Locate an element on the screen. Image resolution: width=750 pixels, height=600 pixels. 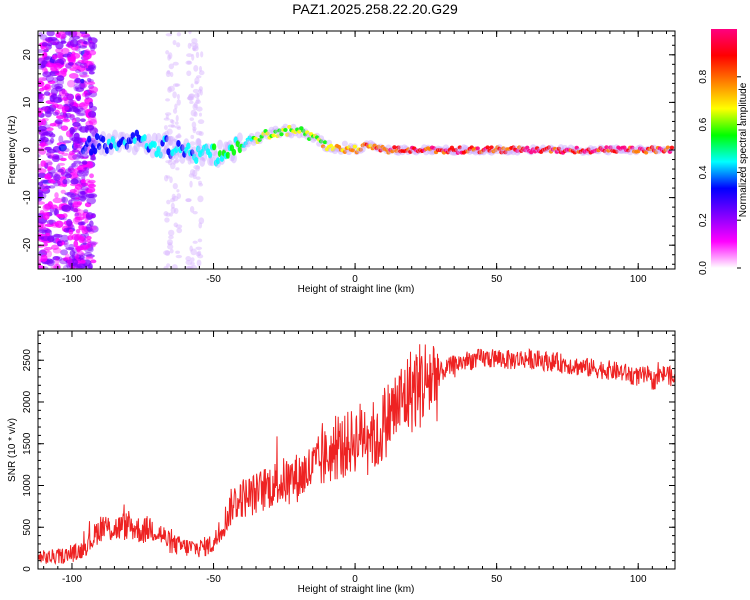
x-tick-label: -50 is located at coordinates (213, 579).